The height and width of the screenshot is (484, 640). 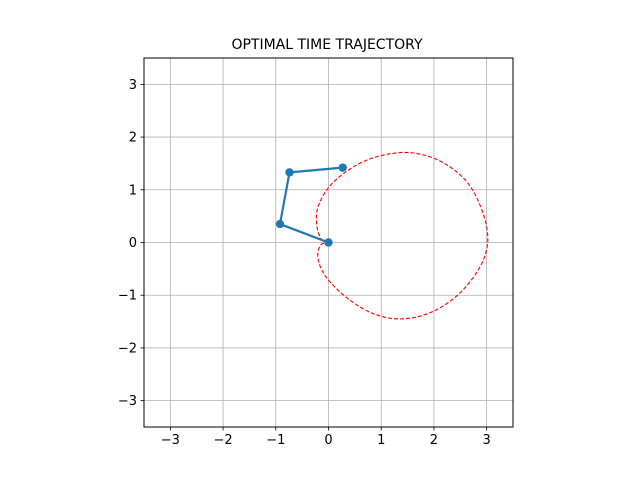 What do you see at coordinates (487, 440) in the screenshot?
I see `x-tick-label: 3` at bounding box center [487, 440].